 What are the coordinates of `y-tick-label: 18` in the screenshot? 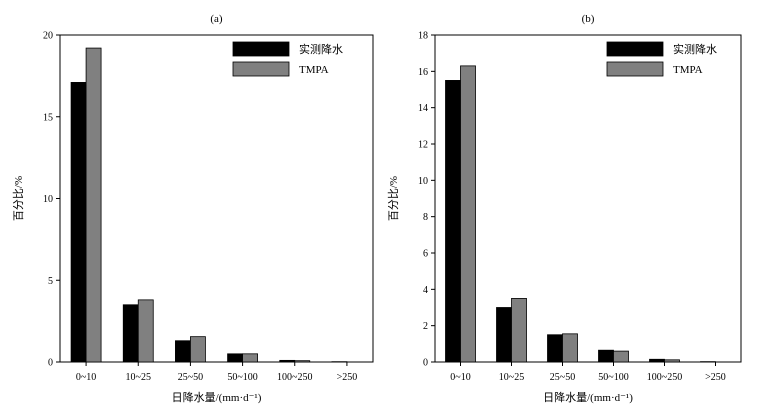 It's located at (423, 36).